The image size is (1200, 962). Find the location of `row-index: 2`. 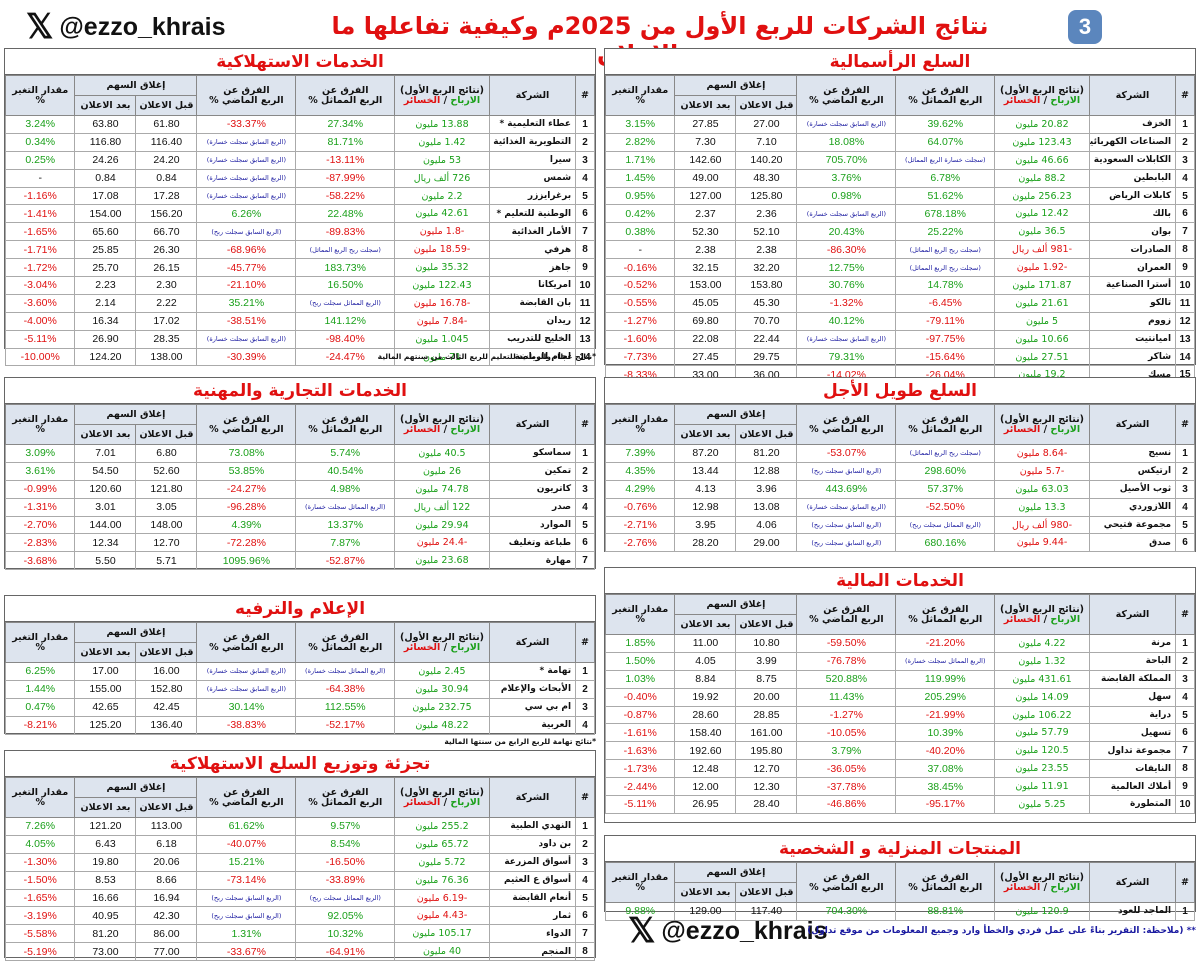

row-index: 2 is located at coordinates (585, 844).